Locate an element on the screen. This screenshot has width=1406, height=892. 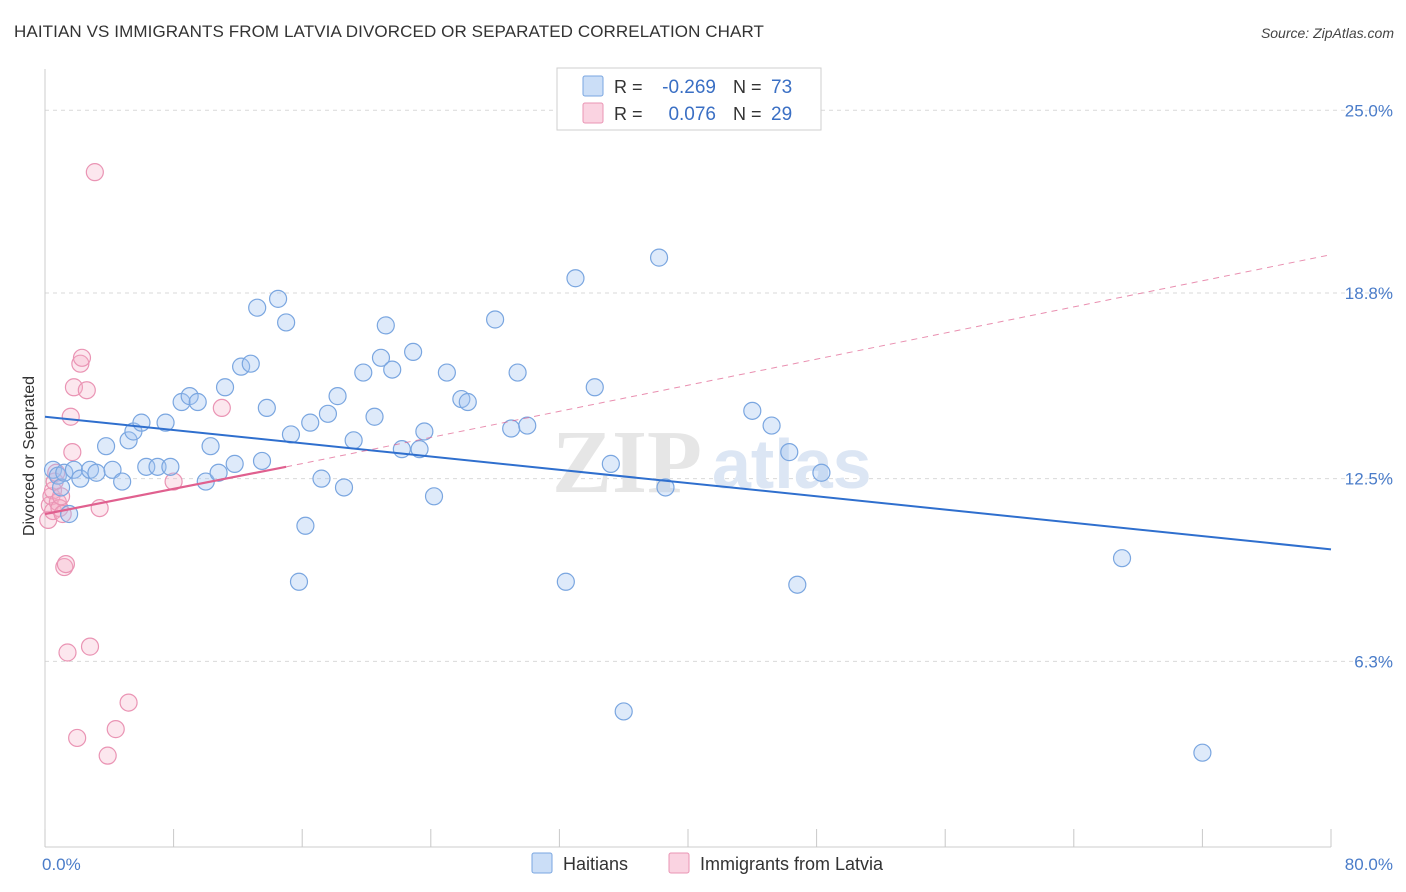
legend-n-label-1: N = is located at coordinates (747, 87).